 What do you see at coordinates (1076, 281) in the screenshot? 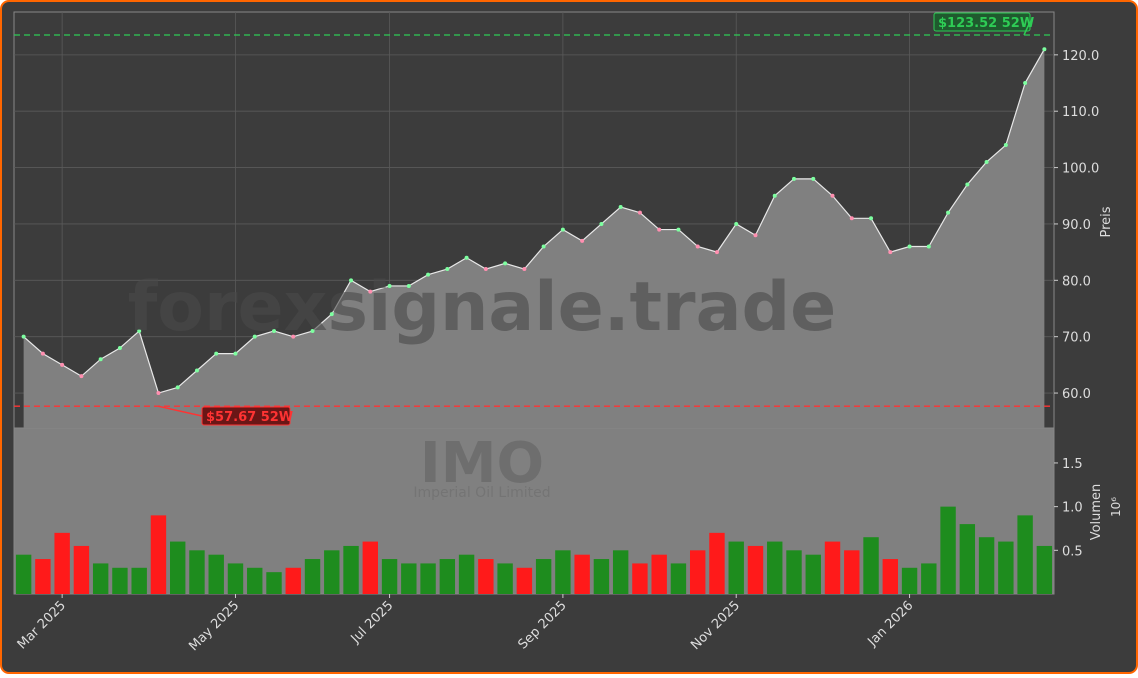
I see `y-tick-label: 80.0` at bounding box center [1076, 281].